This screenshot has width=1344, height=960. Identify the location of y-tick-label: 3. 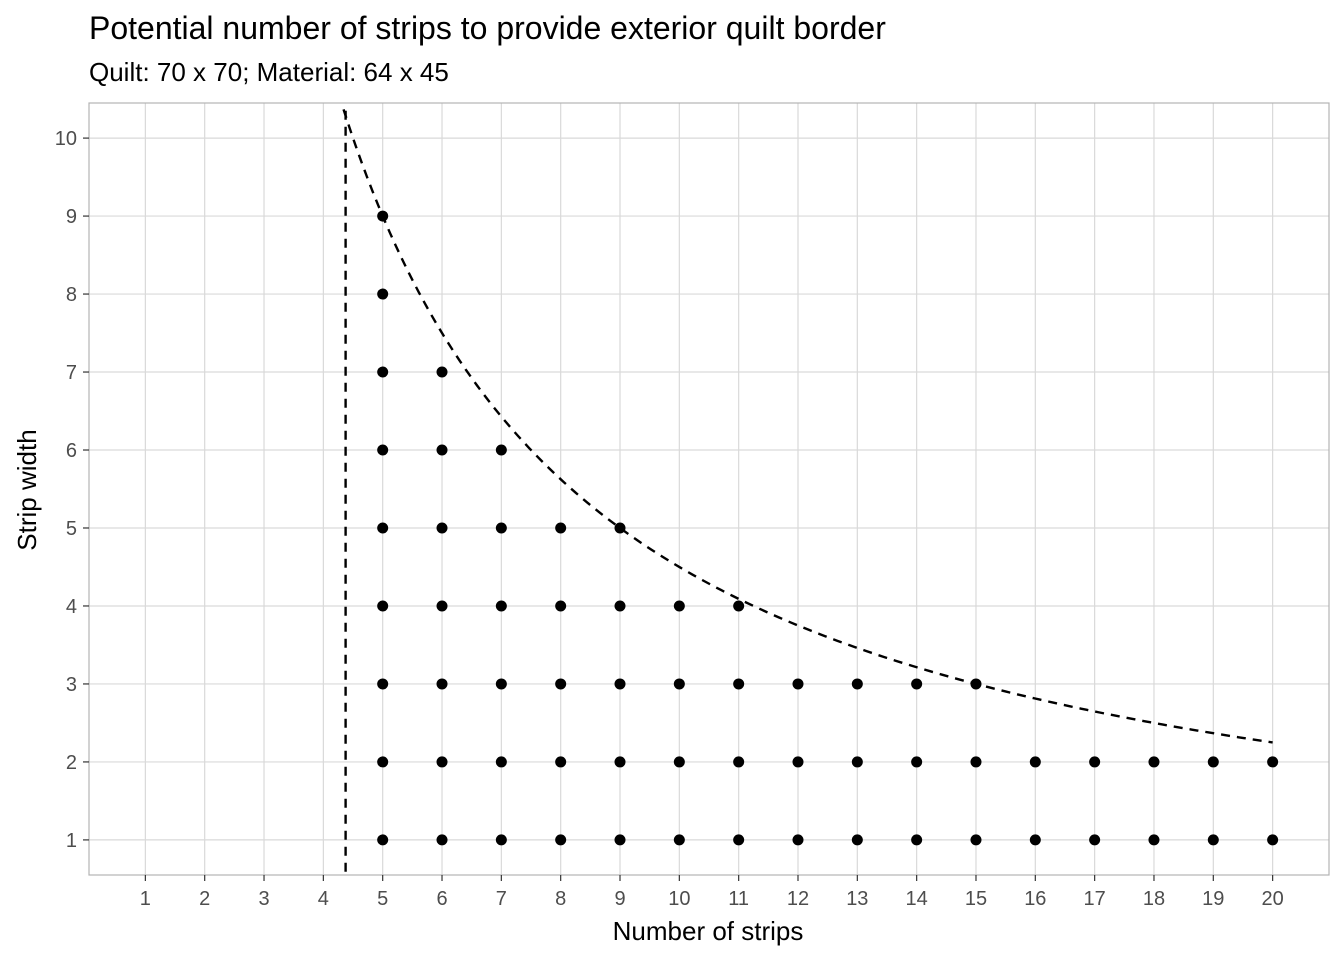
(71, 685).